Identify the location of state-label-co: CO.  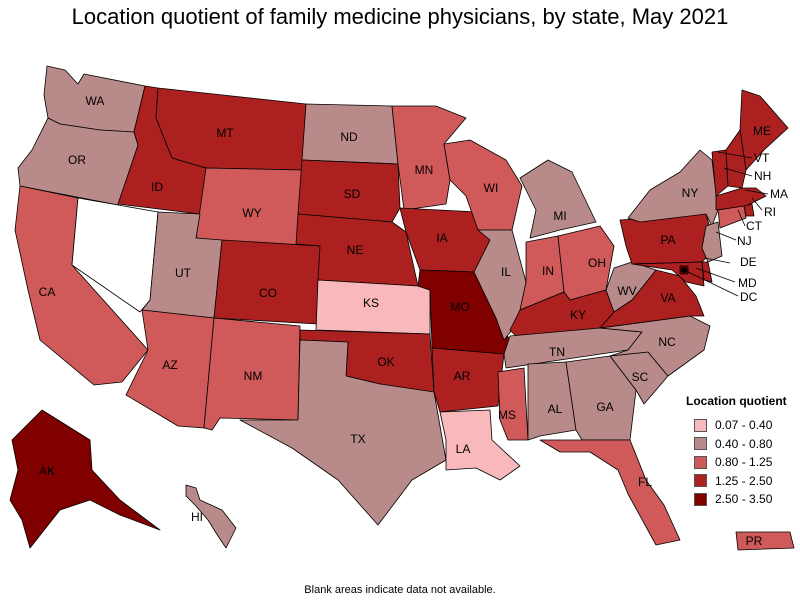
(268, 293).